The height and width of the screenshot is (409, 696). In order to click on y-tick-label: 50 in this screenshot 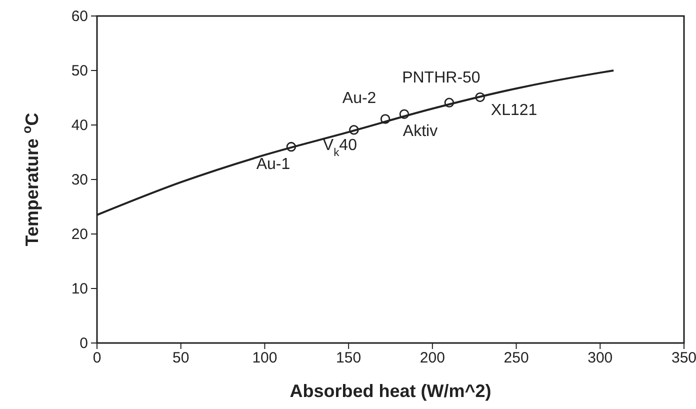, I will do `click(79, 71)`.